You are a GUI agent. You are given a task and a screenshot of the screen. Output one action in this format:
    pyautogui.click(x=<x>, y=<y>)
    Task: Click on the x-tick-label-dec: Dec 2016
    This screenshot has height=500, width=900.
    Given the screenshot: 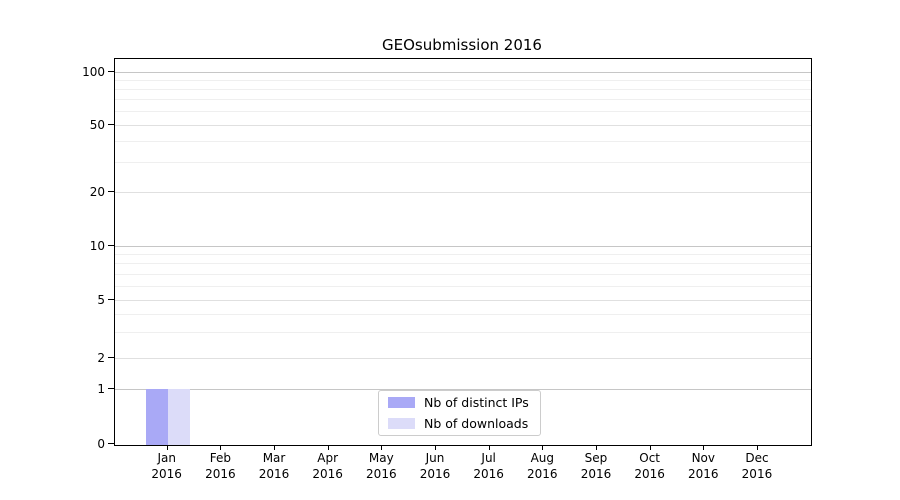 What is the action you would take?
    pyautogui.click(x=757, y=466)
    